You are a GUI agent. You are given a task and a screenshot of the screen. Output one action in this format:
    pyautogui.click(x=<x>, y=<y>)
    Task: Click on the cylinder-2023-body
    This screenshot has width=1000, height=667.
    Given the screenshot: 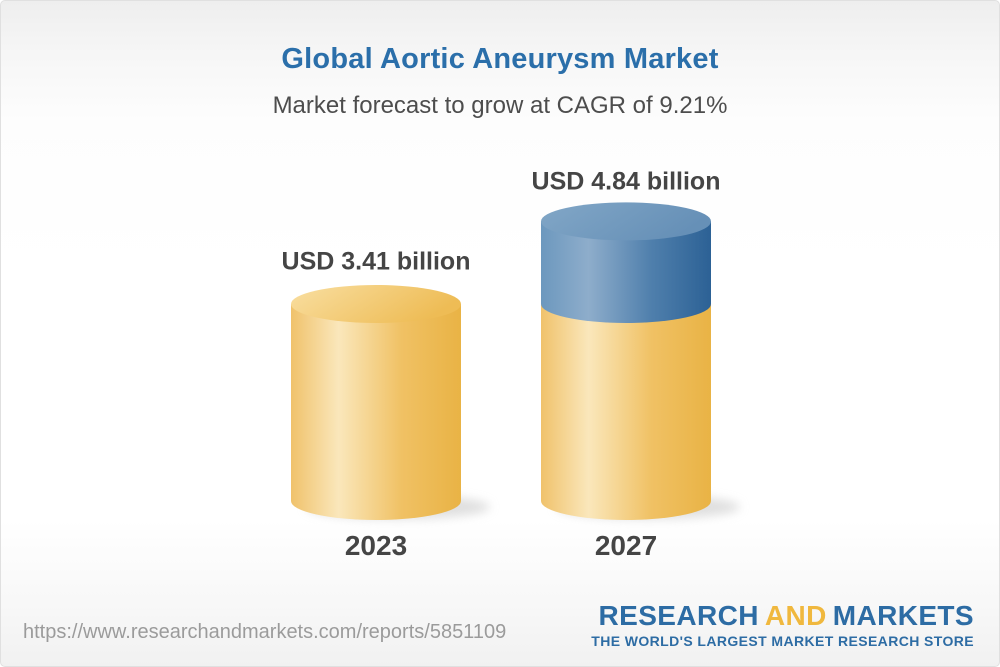 What is the action you would take?
    pyautogui.click(x=376, y=412)
    